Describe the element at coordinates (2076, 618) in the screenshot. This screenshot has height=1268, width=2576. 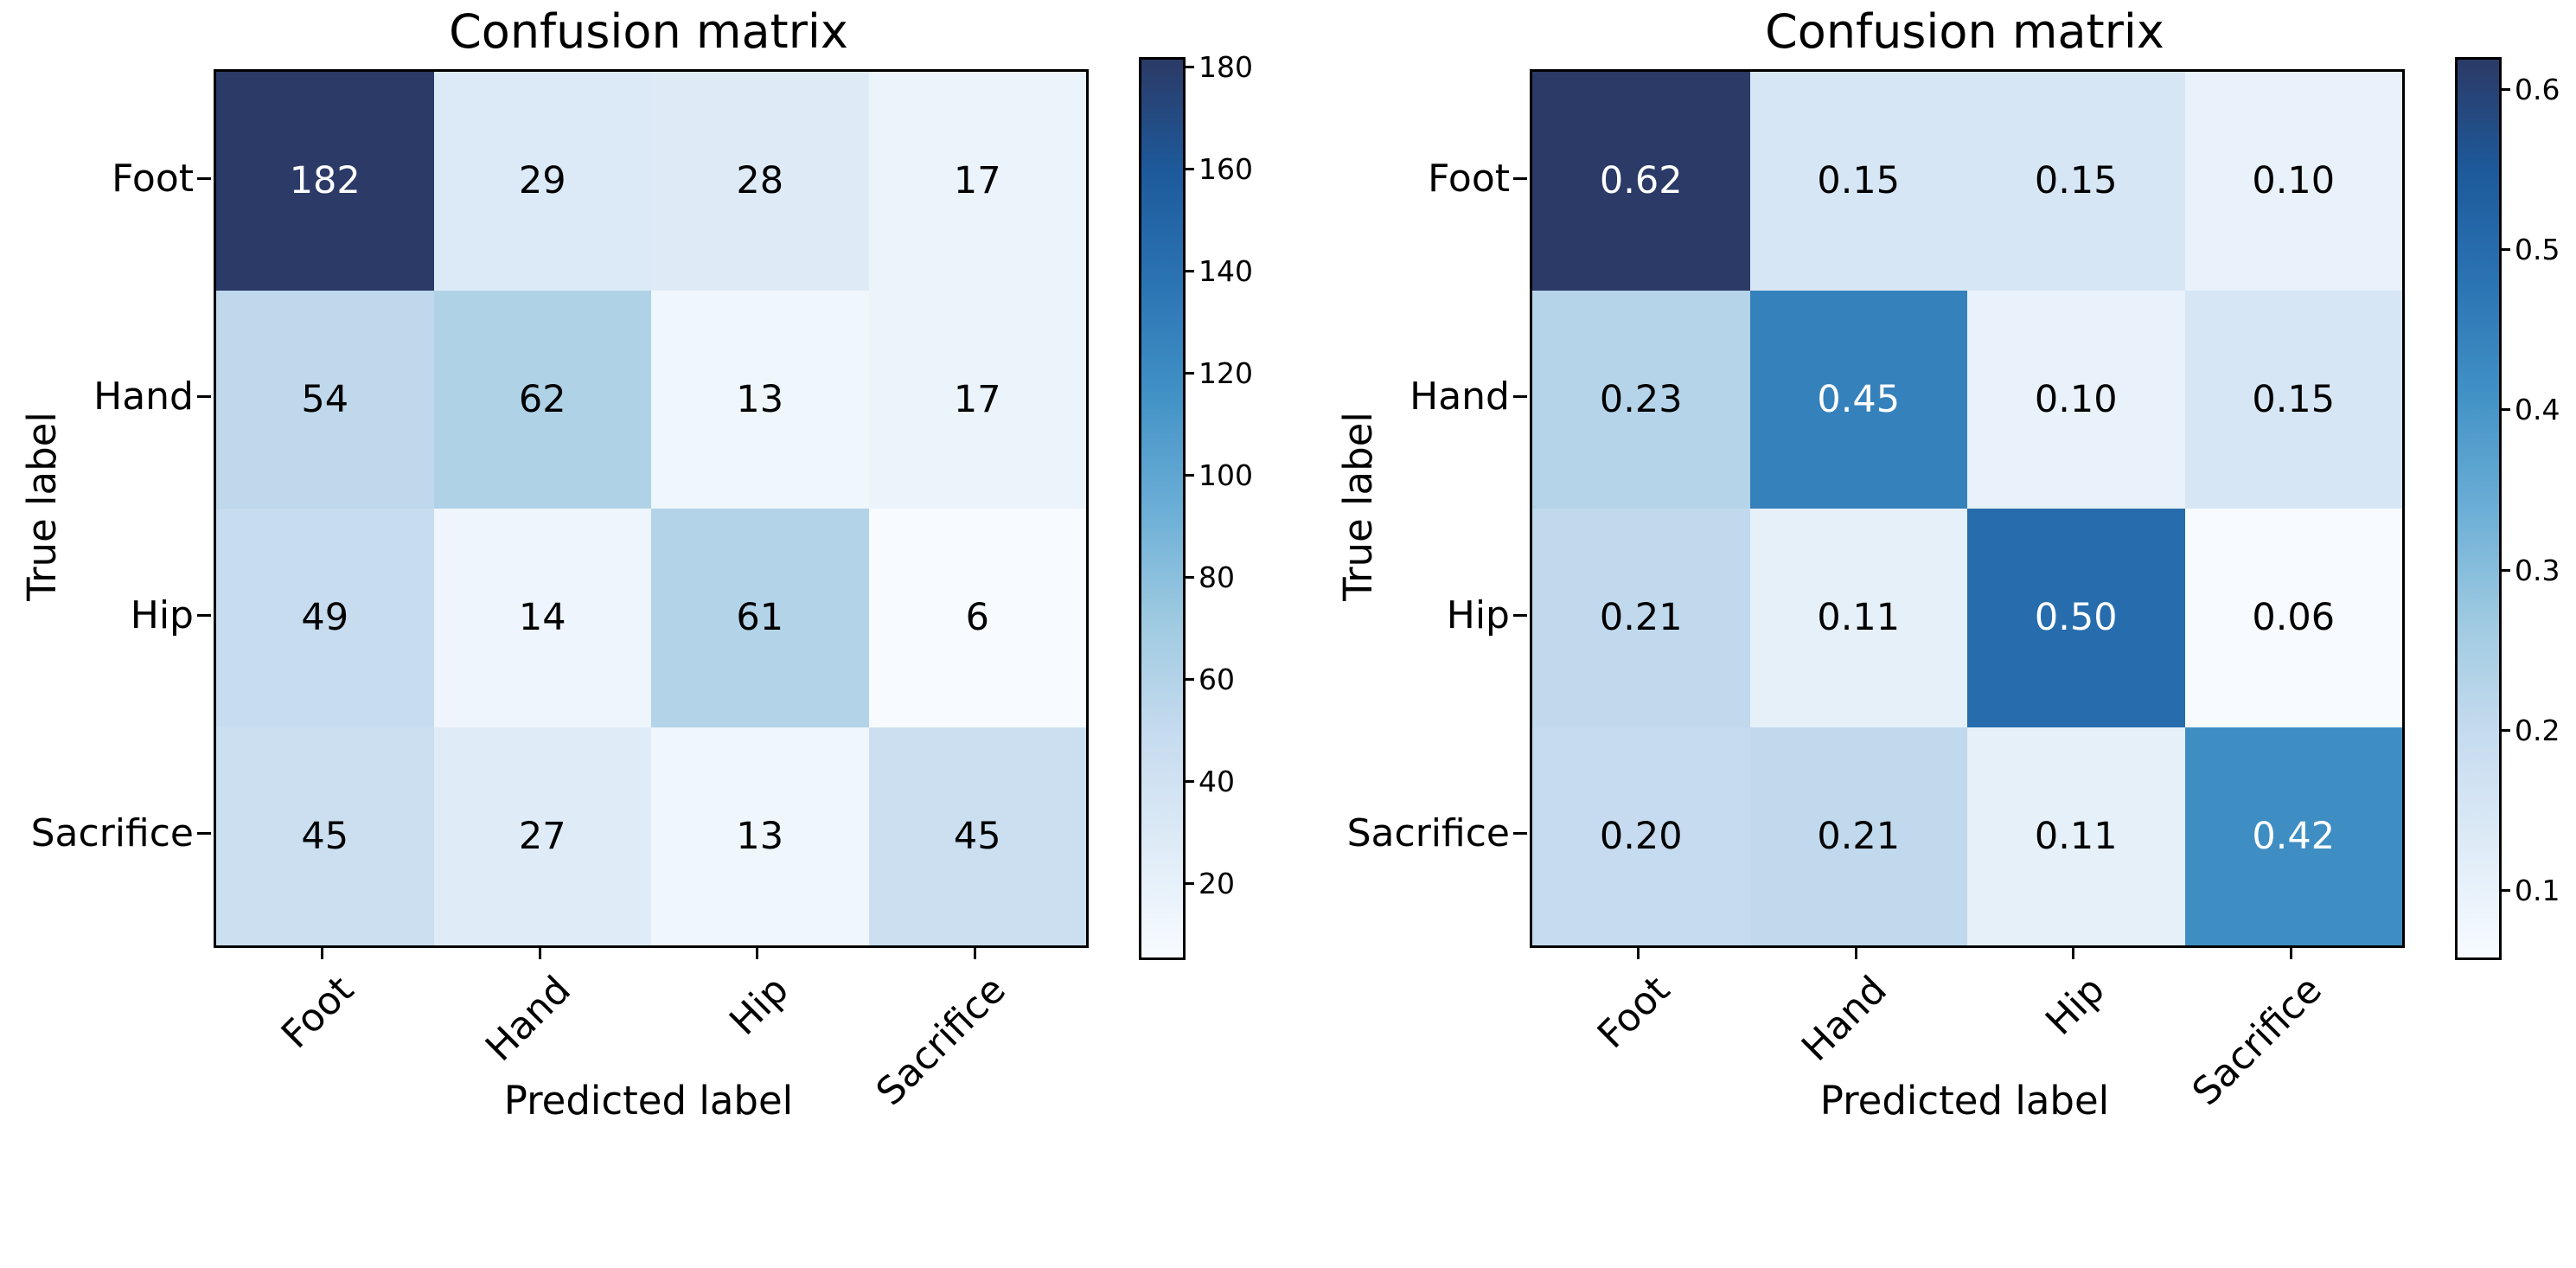
I see `matrix-cell: 0.50` at that location.